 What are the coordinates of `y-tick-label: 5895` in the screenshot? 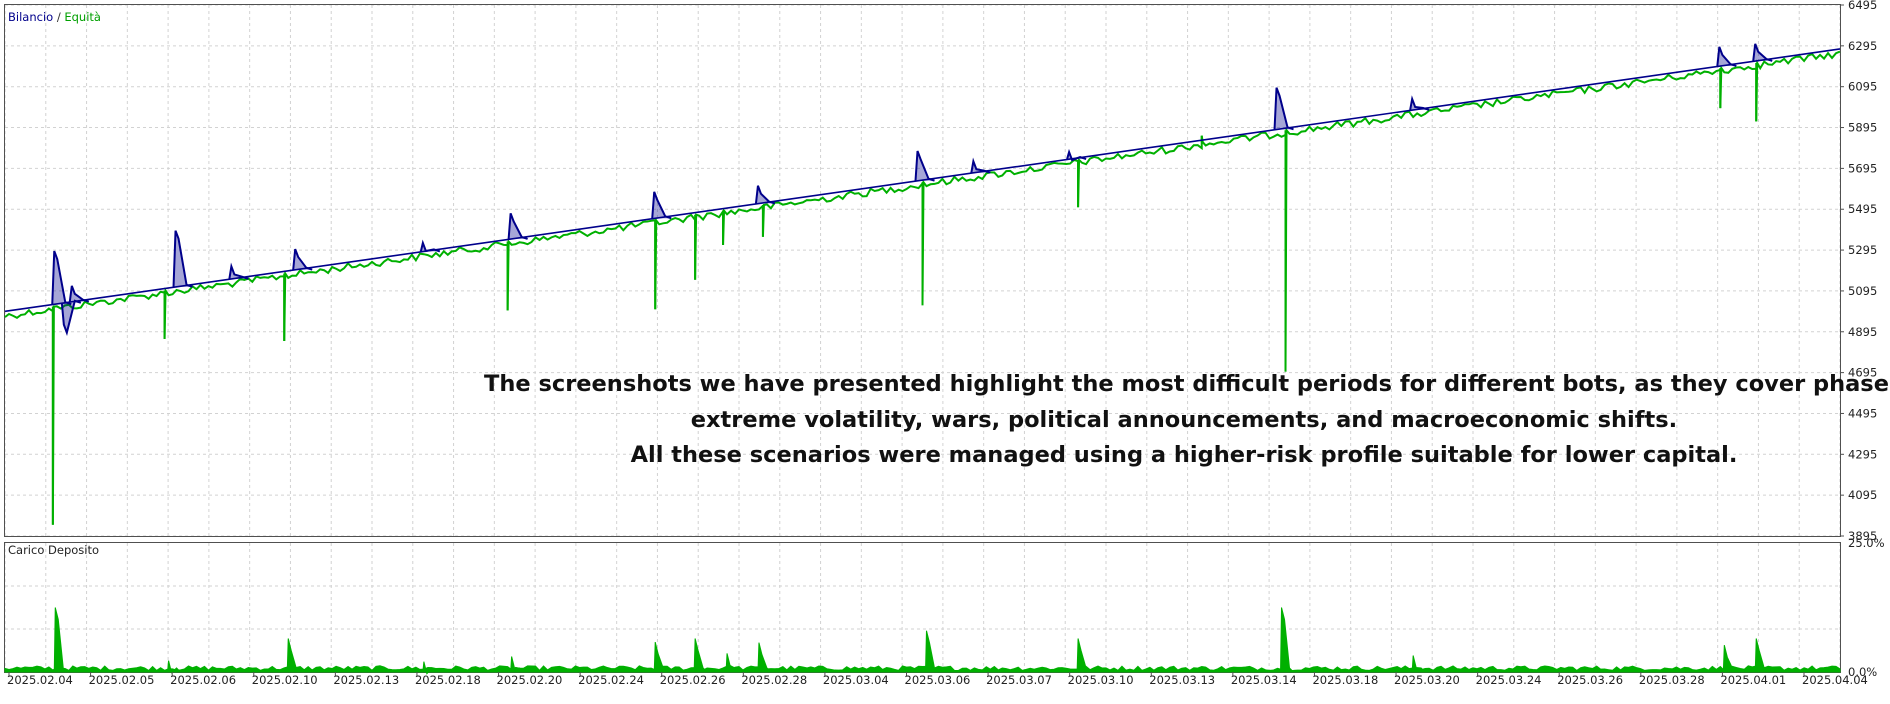 It's located at (1862, 128).